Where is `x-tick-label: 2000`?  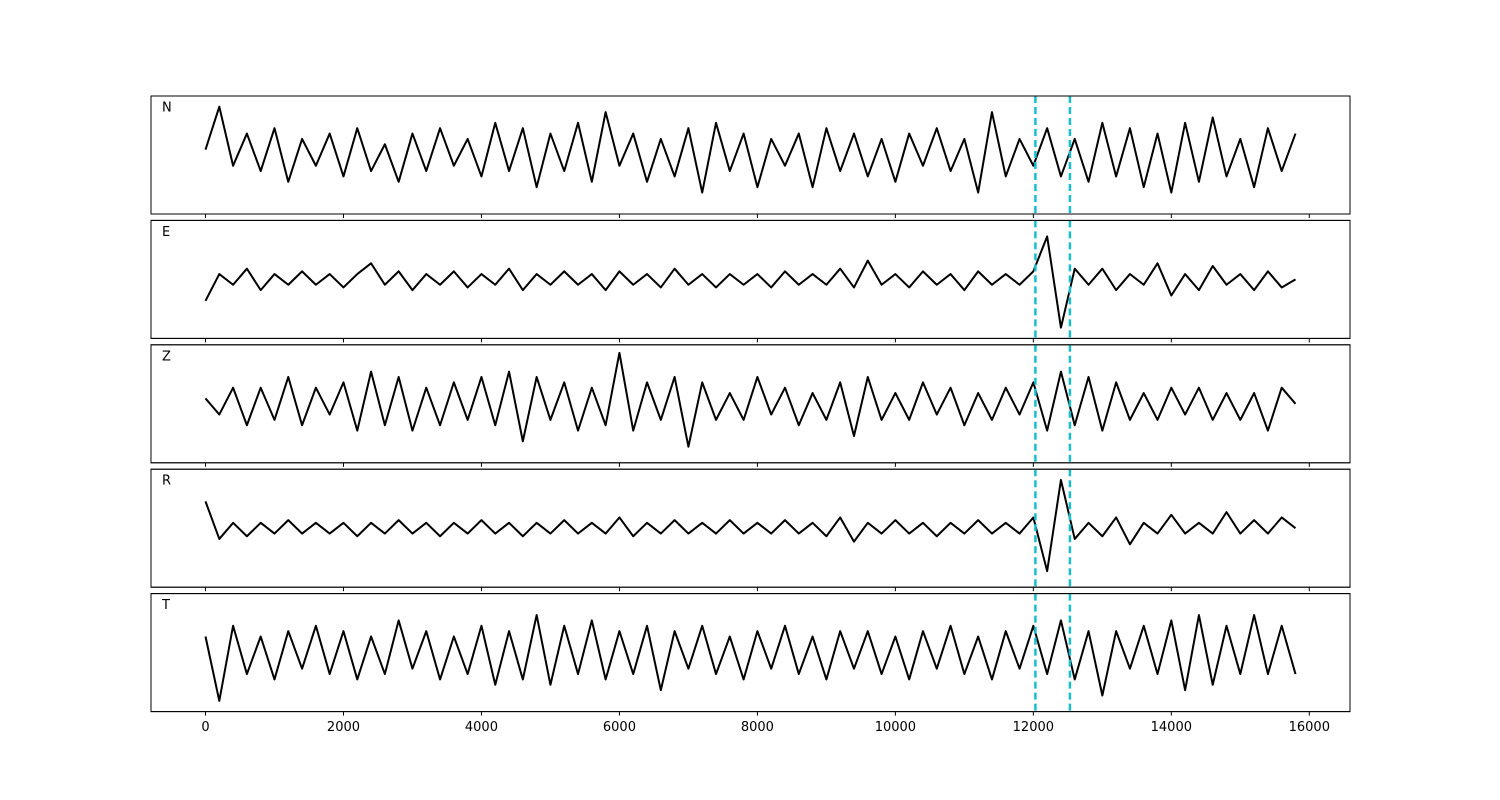 x-tick-label: 2000 is located at coordinates (343, 727).